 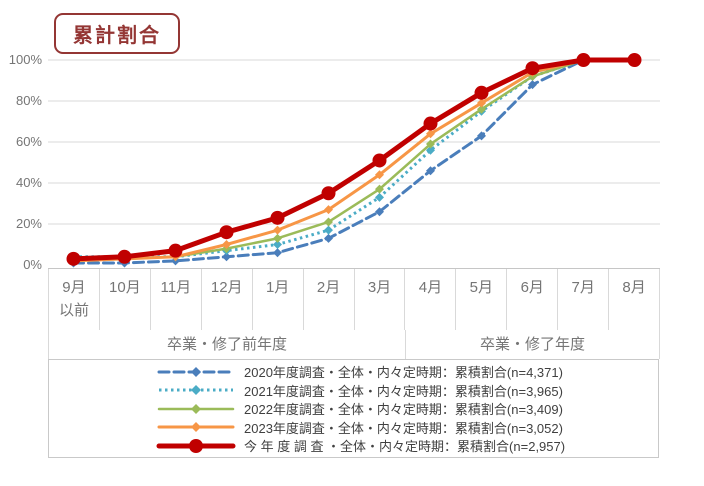 What do you see at coordinates (403, 409) in the screenshot?
I see `legend-label-2: 2022年度調査・全体・内々定時期：累積割合(n=3,409)` at bounding box center [403, 409].